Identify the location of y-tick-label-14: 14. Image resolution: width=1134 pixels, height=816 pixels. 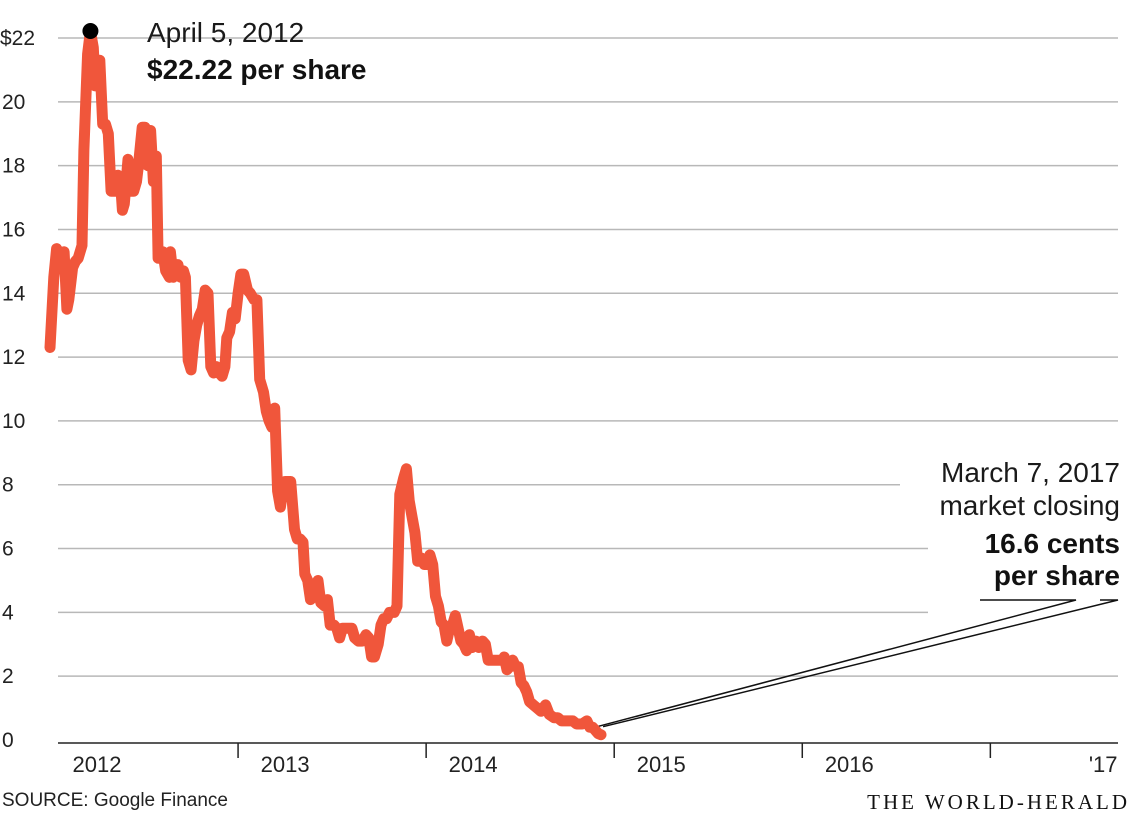
(14, 293).